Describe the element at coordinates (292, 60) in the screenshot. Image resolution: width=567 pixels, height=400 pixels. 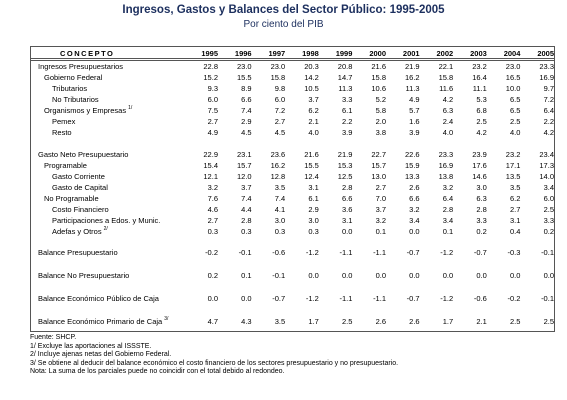
I see `header-rule` at that location.